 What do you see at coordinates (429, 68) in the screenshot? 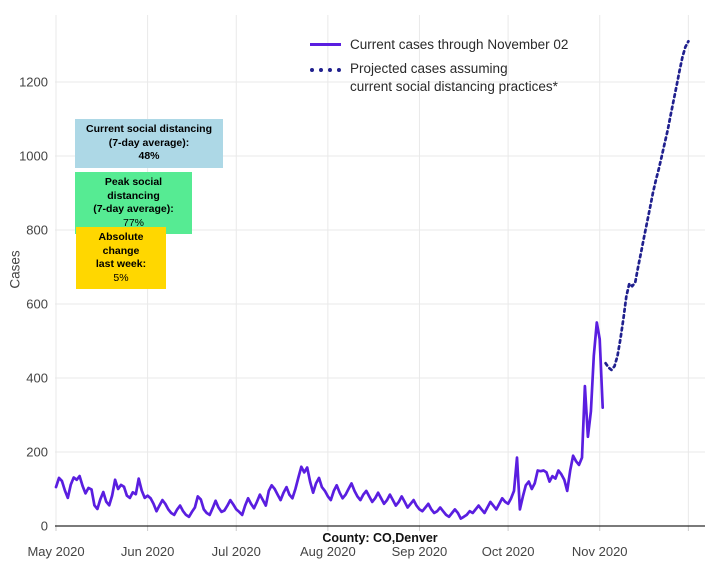
I see `legend-label-projected-line1: Projected cases assuming` at bounding box center [429, 68].